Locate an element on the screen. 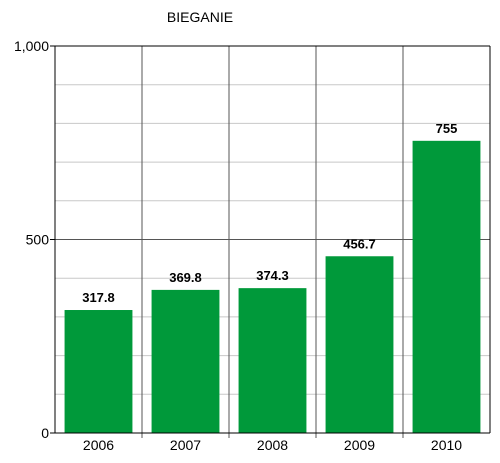 The image size is (500, 463). x-tick-label: 2008 is located at coordinates (272, 445).